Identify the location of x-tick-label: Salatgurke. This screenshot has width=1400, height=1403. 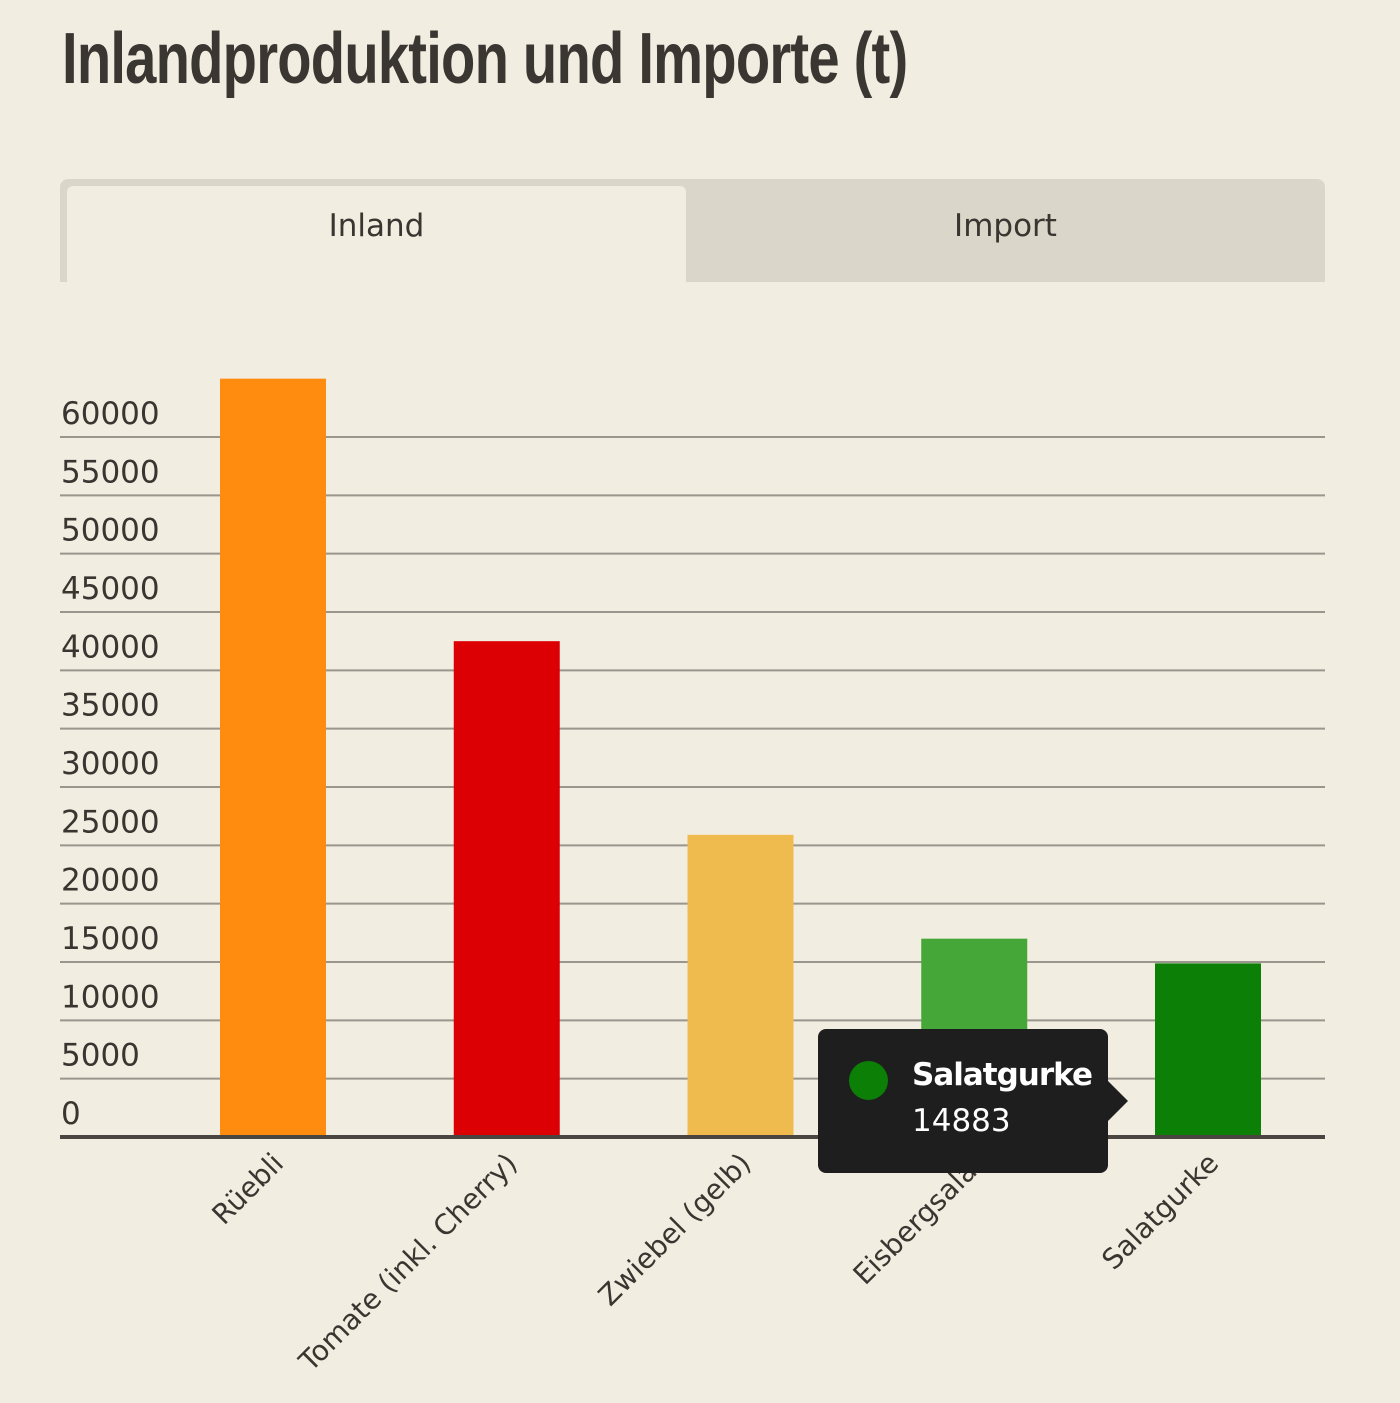
(1160, 1212).